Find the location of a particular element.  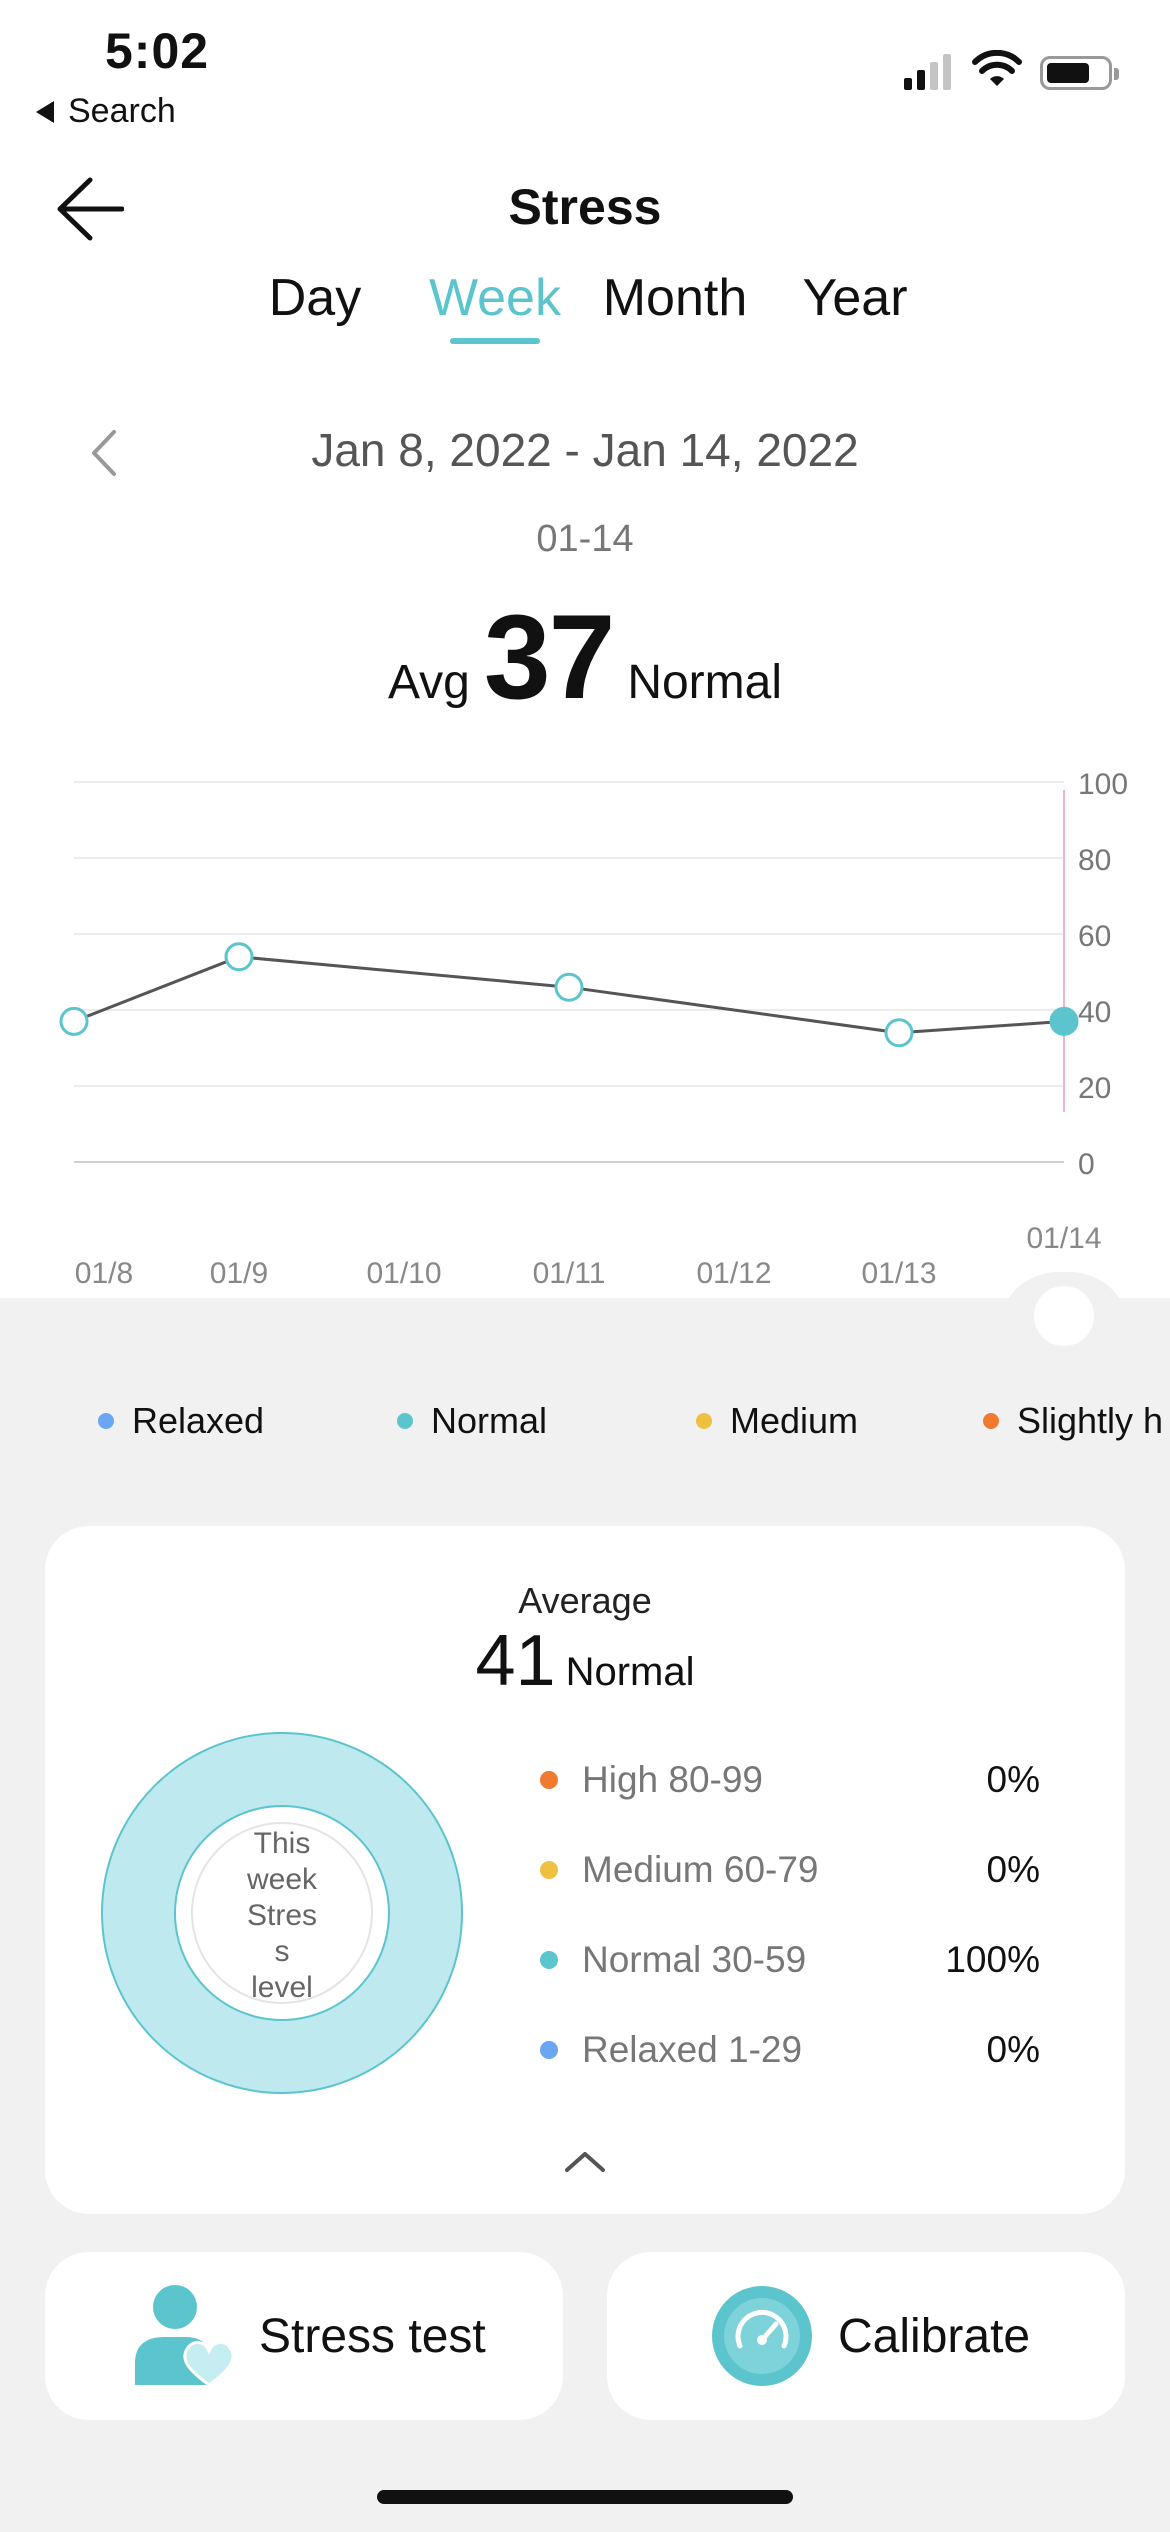

distribution-row-normal: Normal 30-59 100% is located at coordinates (790, 1960).